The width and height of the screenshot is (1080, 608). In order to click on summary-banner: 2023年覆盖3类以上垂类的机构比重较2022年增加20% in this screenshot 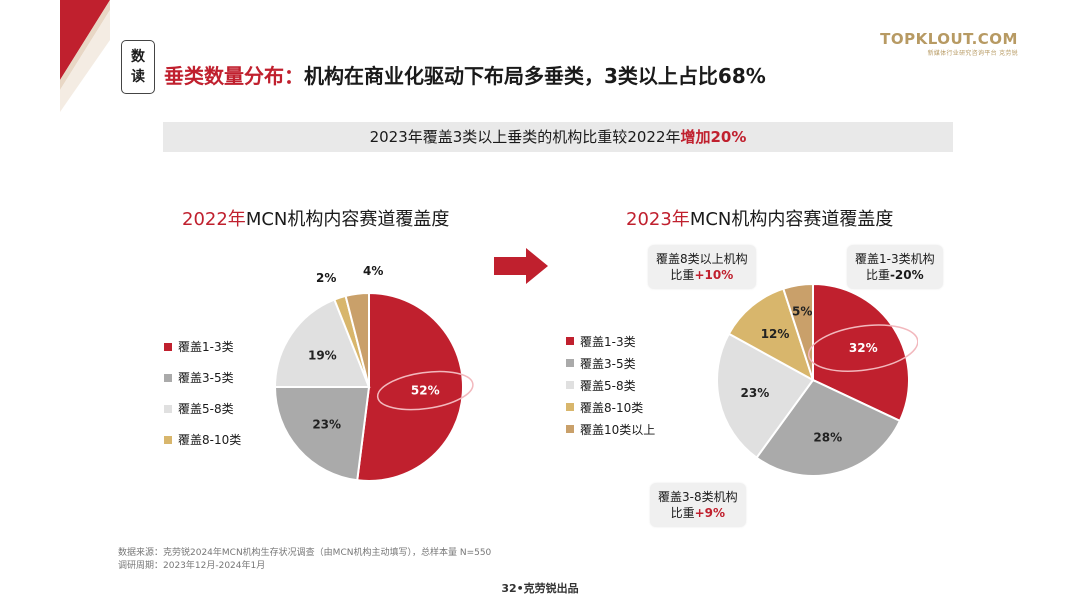, I will do `click(558, 137)`.